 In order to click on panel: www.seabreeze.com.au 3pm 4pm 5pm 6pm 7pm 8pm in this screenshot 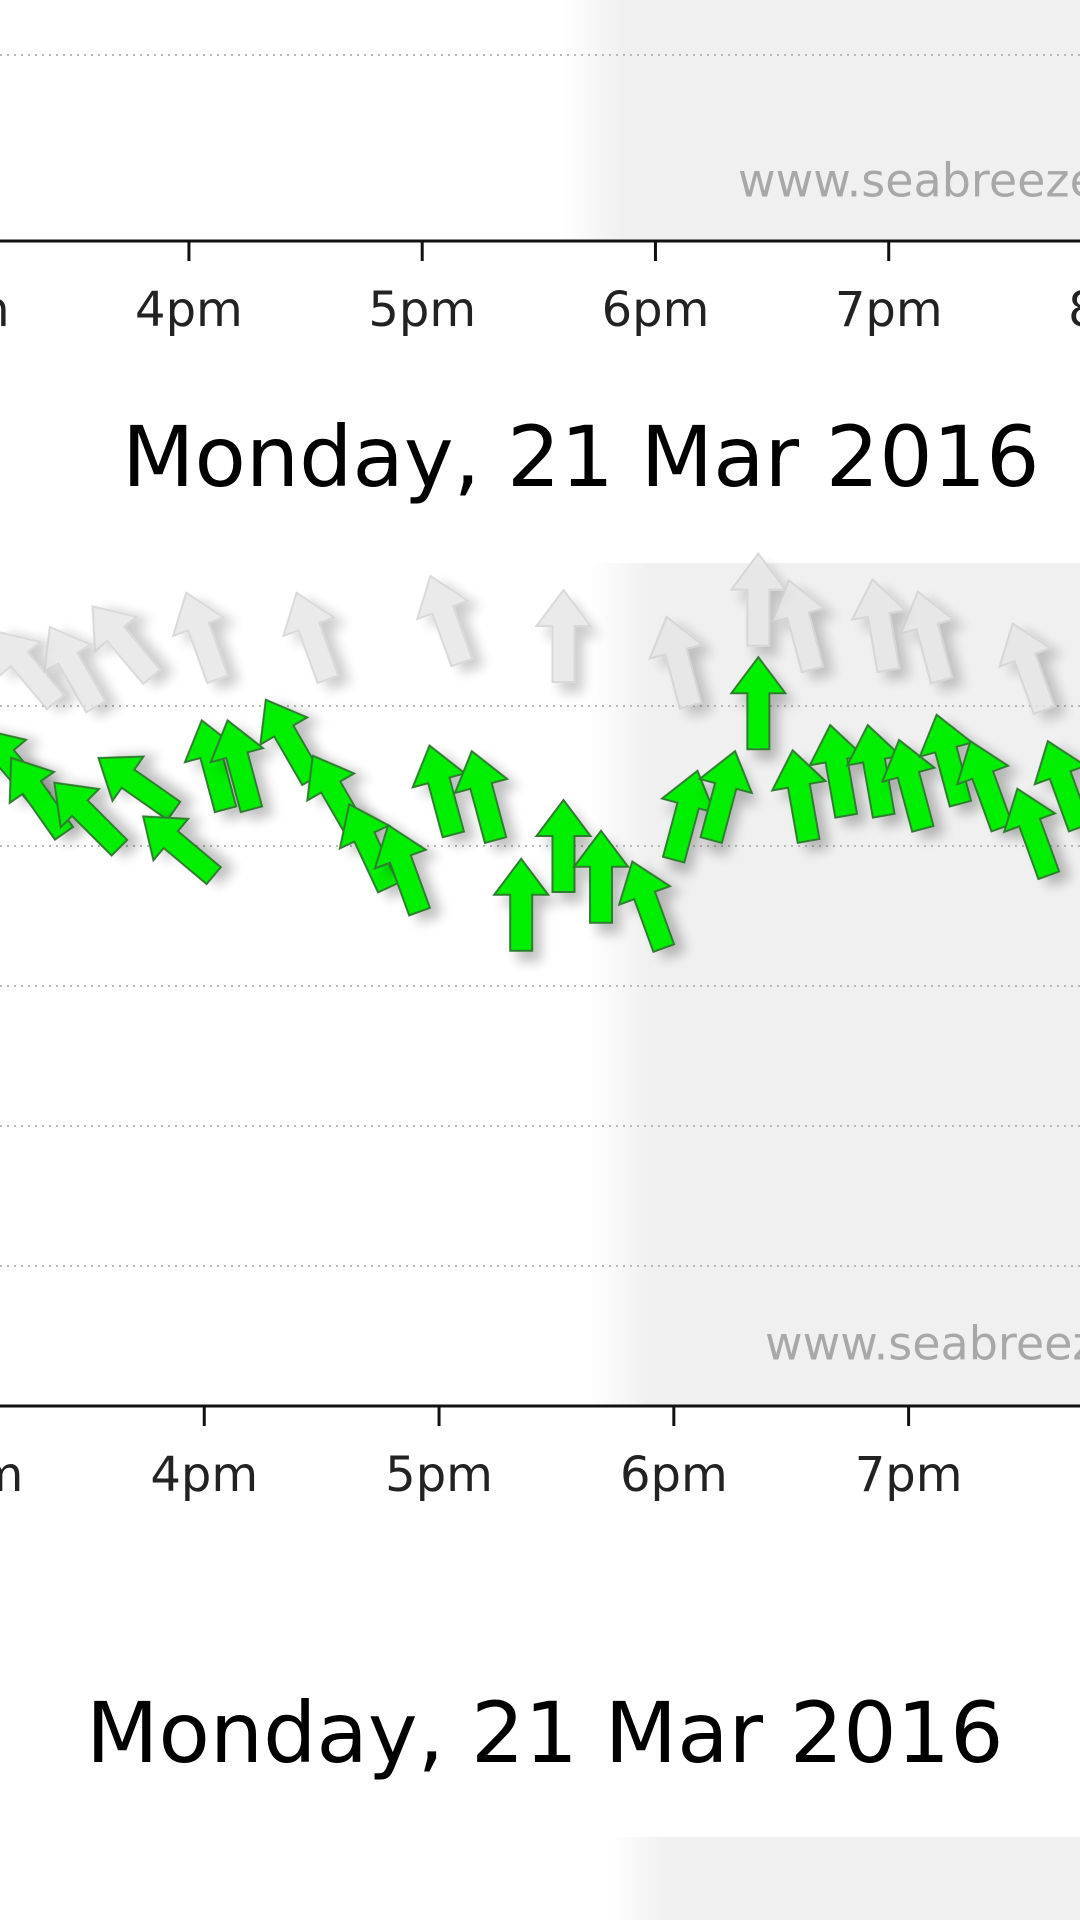, I will do `click(540, 196)`.